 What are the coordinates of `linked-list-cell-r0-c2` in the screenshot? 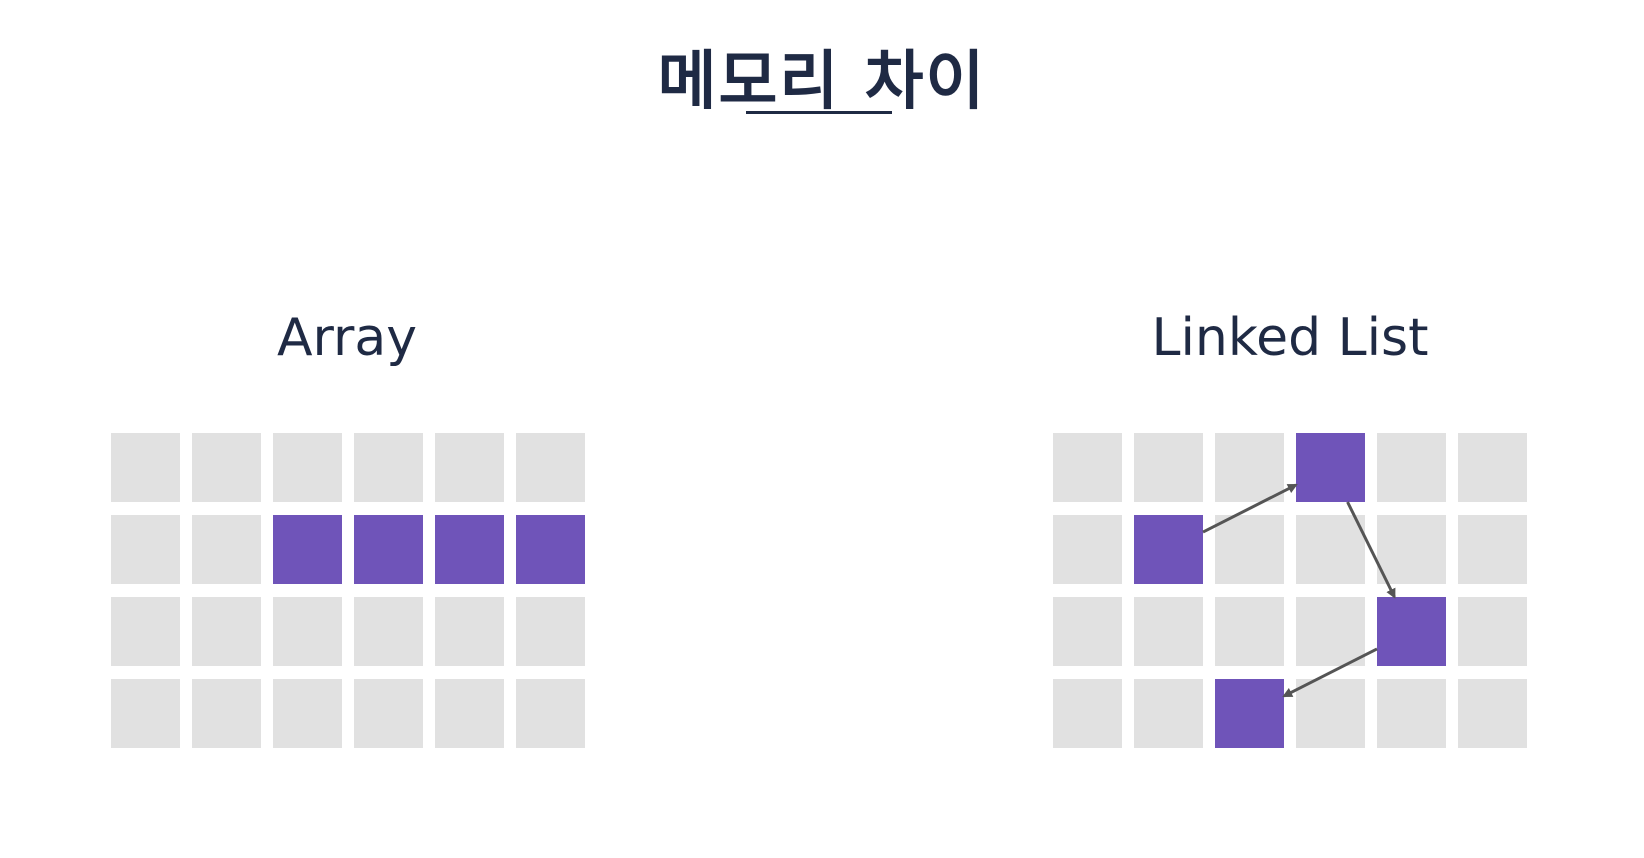 It's located at (1249, 467).